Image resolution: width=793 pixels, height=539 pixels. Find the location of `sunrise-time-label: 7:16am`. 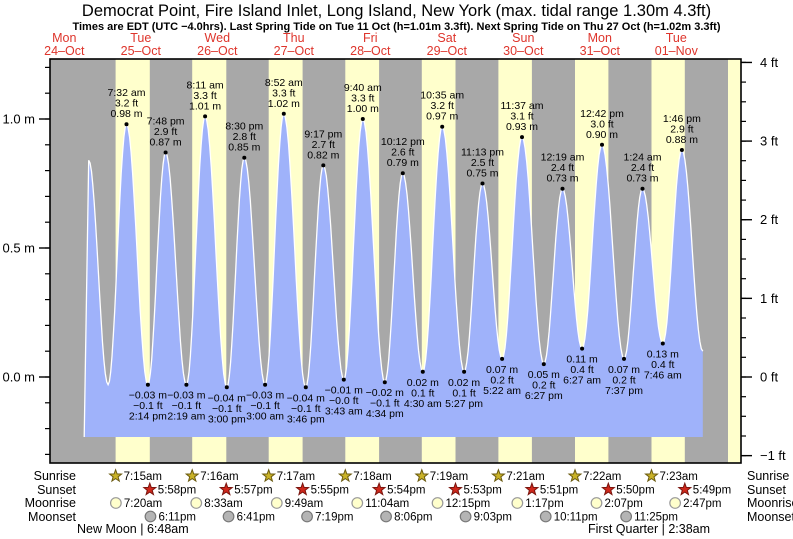

sunrise-time-label: 7:16am is located at coordinates (219, 477).